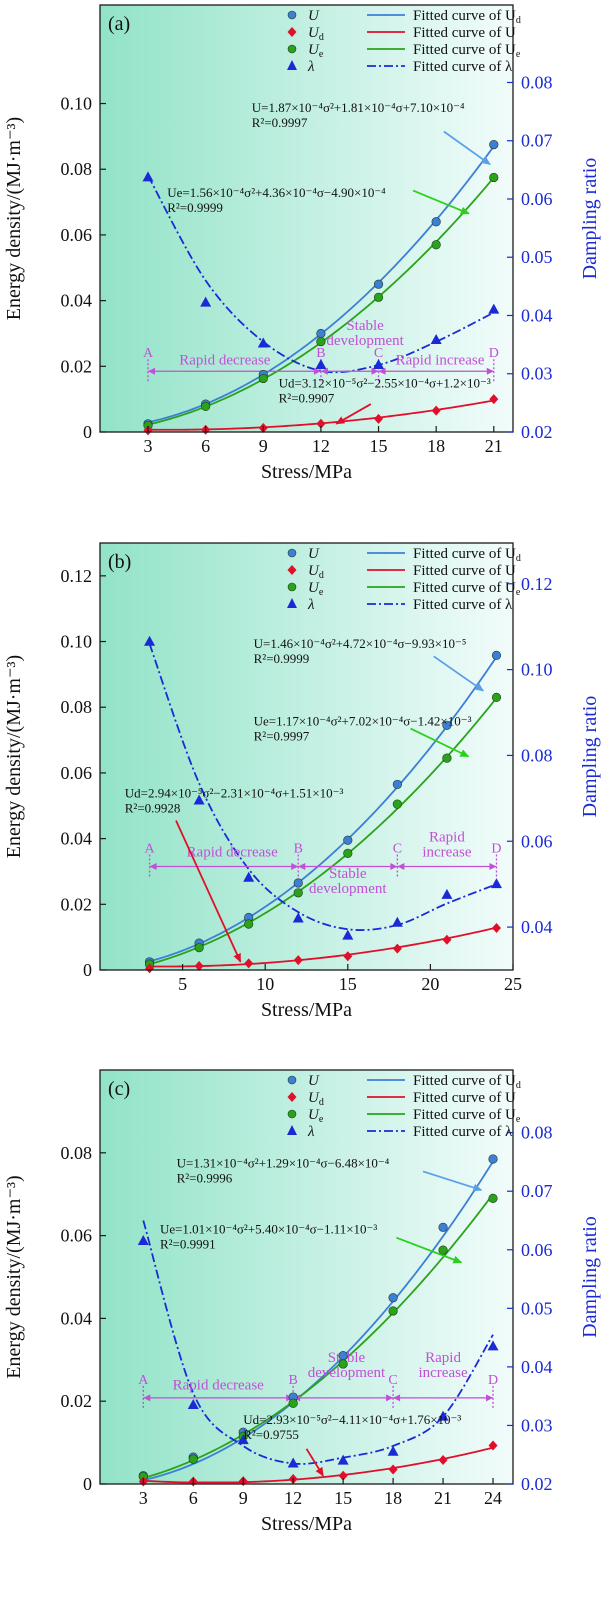 The image size is (612, 1600). Describe the element at coordinates (119, 24) in the screenshot. I see `panel-label: (a)` at that location.